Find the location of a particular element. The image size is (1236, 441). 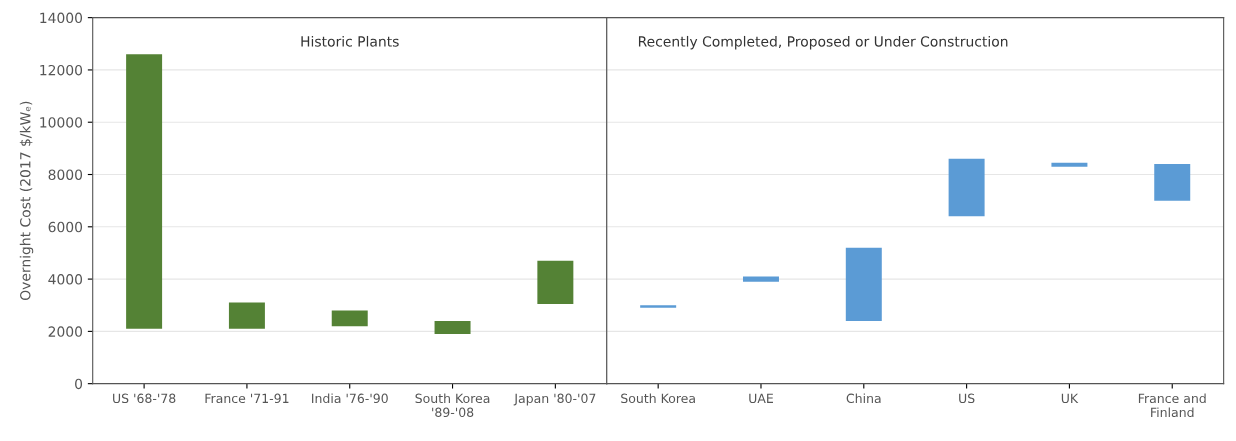

x-tick-label: UAE is located at coordinates (761, 398).